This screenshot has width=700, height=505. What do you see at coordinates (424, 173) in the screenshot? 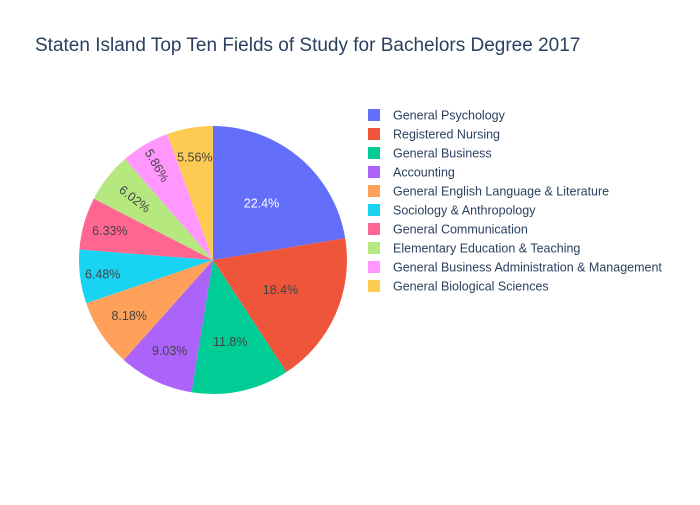
I see `legend-label: Accounting` at bounding box center [424, 173].